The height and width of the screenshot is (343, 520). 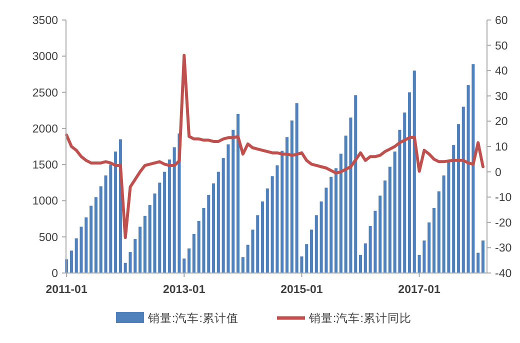 What do you see at coordinates (419, 290) in the screenshot?
I see `x-tick-label: 2017-01` at bounding box center [419, 290].